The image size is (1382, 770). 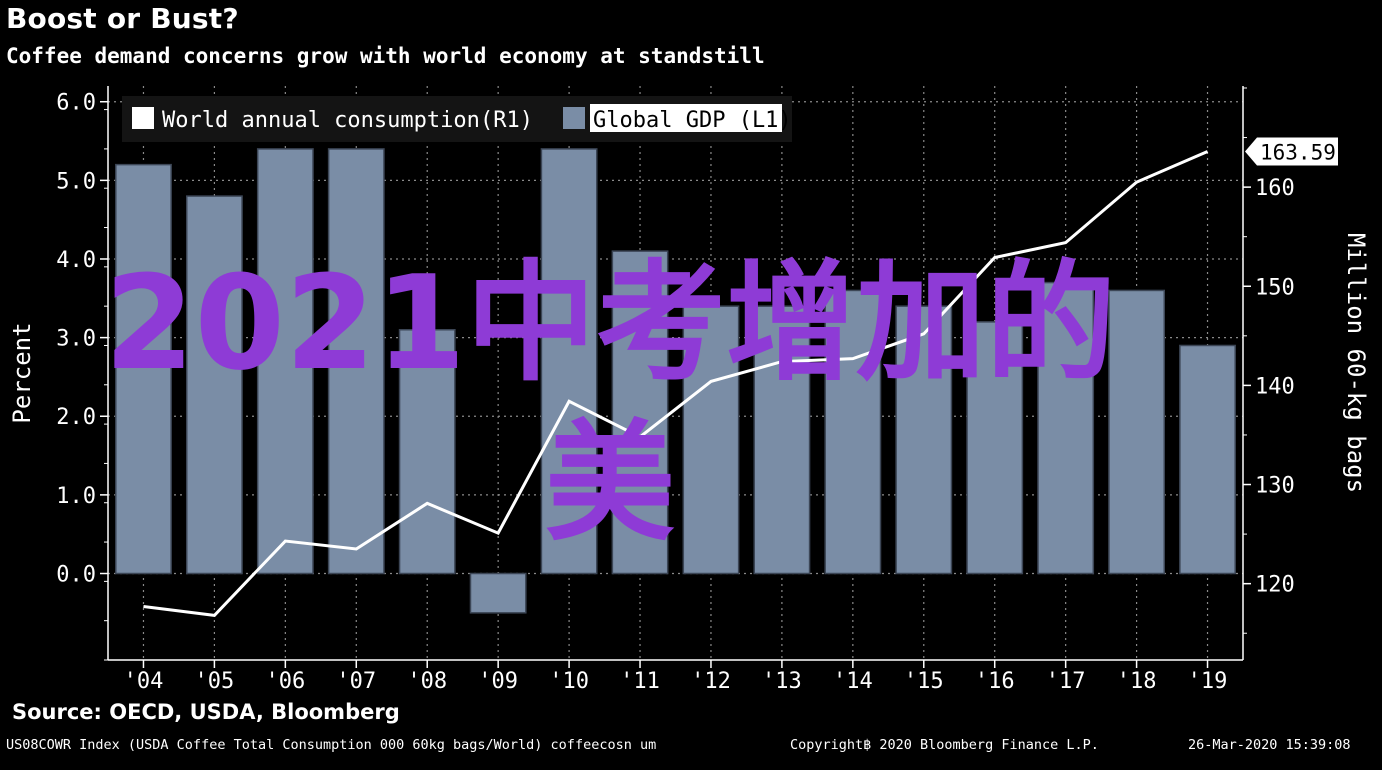 I want to click on right-tick-label: 150, so click(x=1275, y=287).